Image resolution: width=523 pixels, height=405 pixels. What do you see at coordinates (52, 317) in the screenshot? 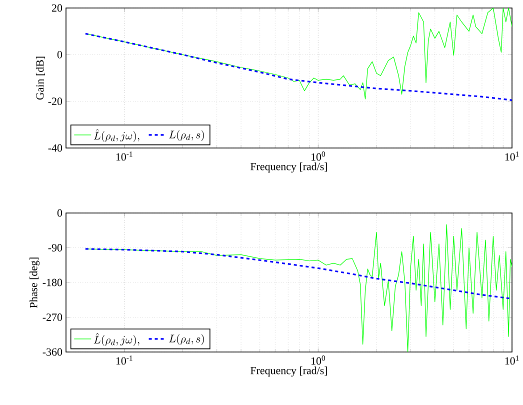
I see `y-tick-label: -270` at bounding box center [52, 317].